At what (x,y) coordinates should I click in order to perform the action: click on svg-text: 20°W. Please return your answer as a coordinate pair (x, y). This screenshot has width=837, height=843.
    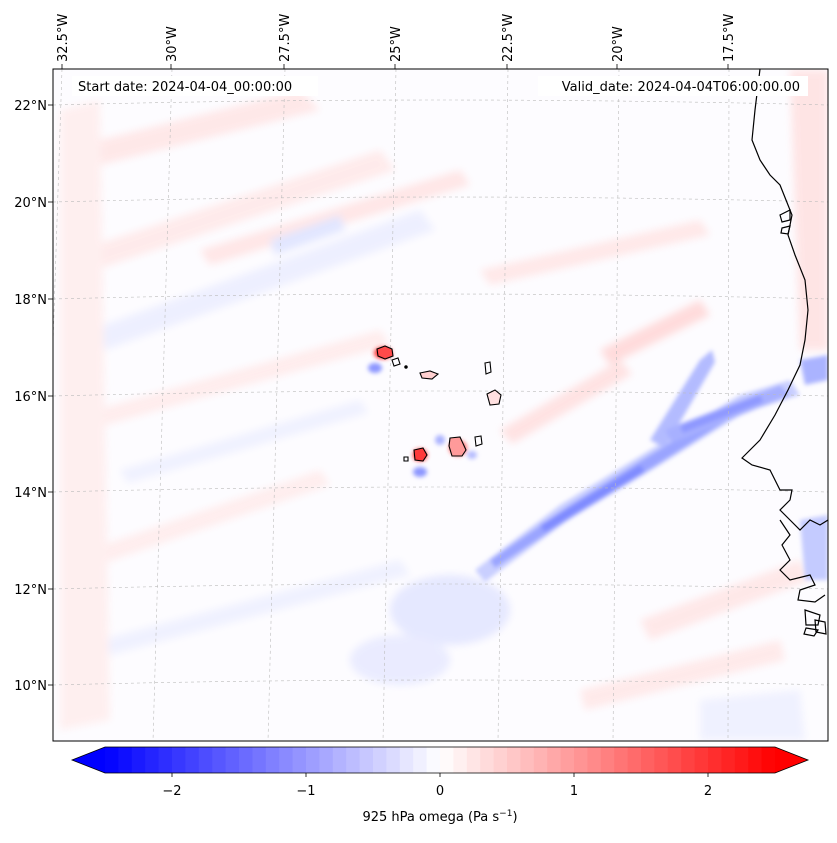
    Looking at the image, I should click on (618, 44).